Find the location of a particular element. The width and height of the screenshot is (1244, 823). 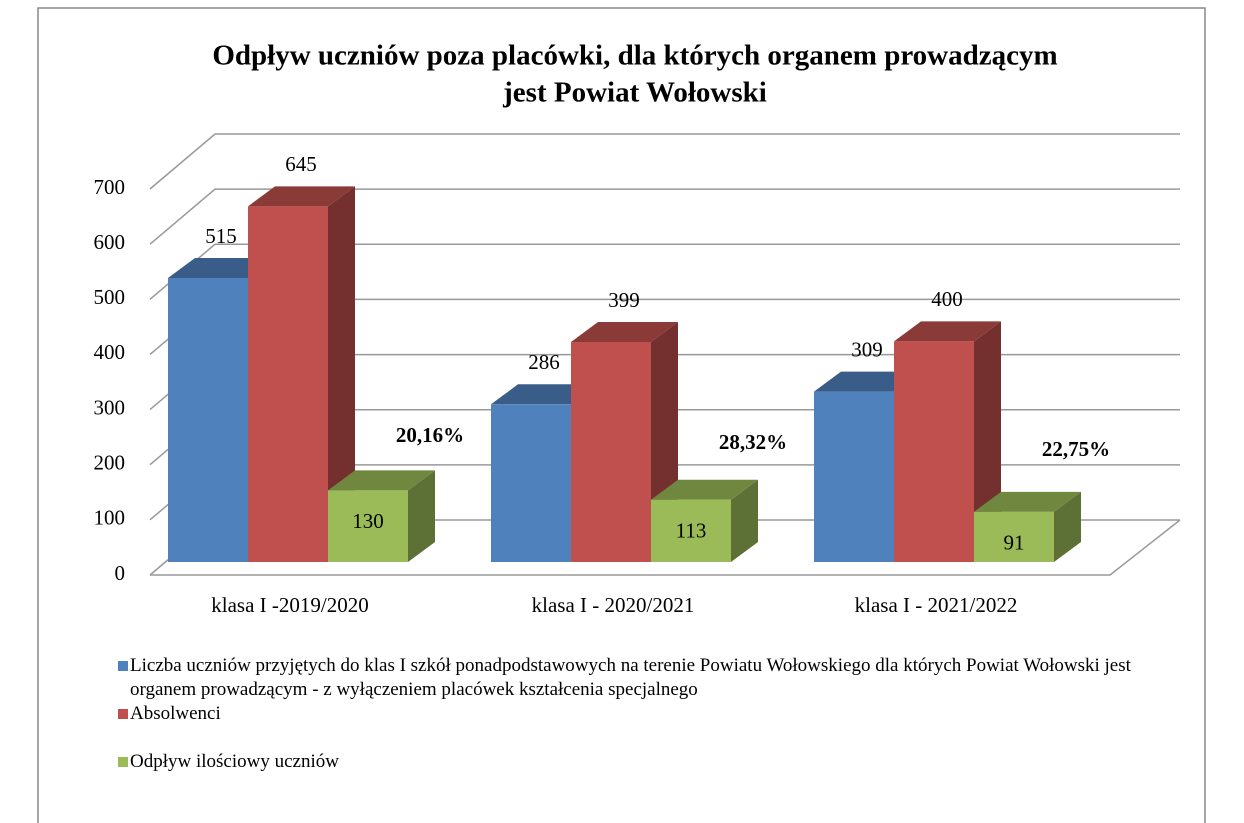

y-tick-label: 200 is located at coordinates (110, 463).